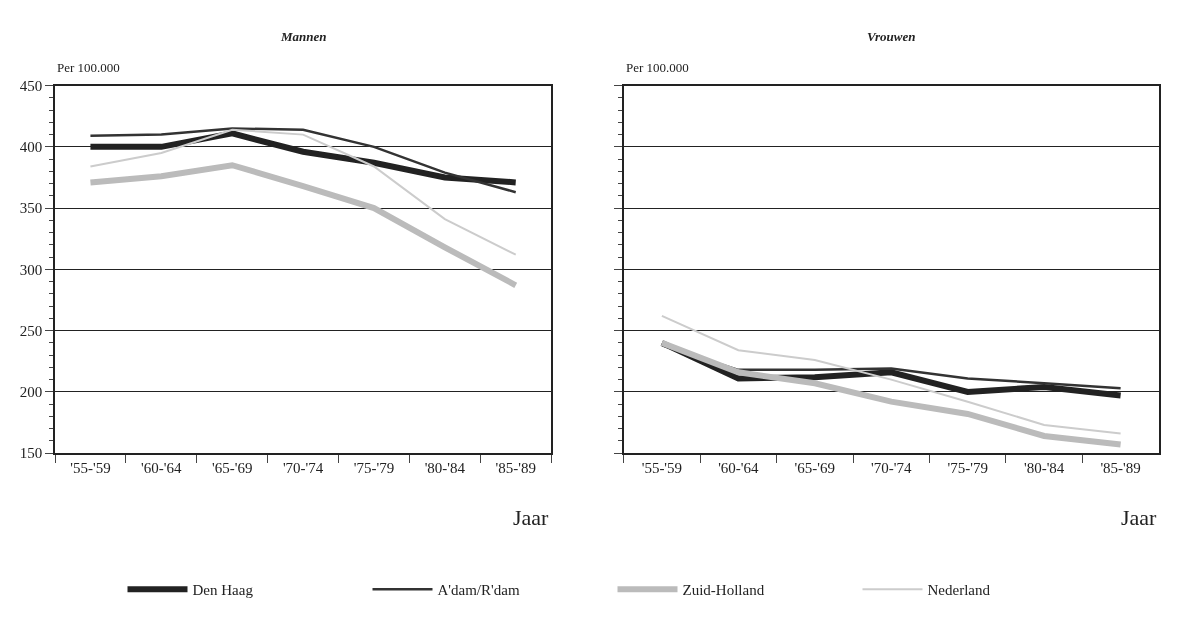 This screenshot has width=1180, height=624. I want to click on y-tick-label: 200, so click(31, 392).